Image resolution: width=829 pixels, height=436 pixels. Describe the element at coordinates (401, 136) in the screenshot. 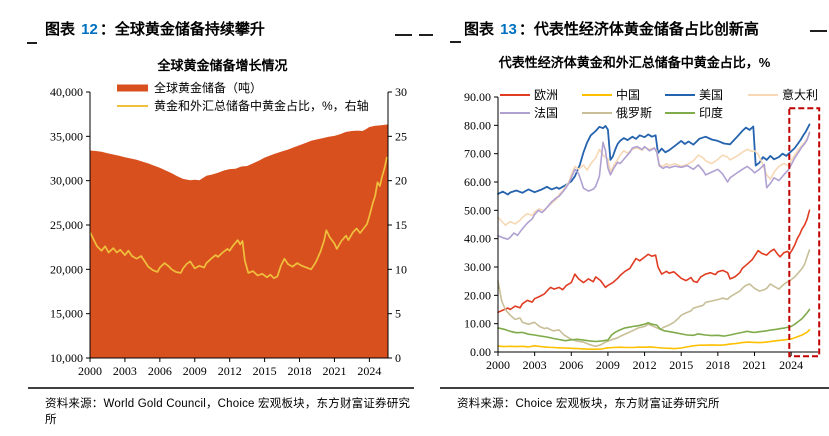

I see `right-y-axis-tick-label: 25` at that location.